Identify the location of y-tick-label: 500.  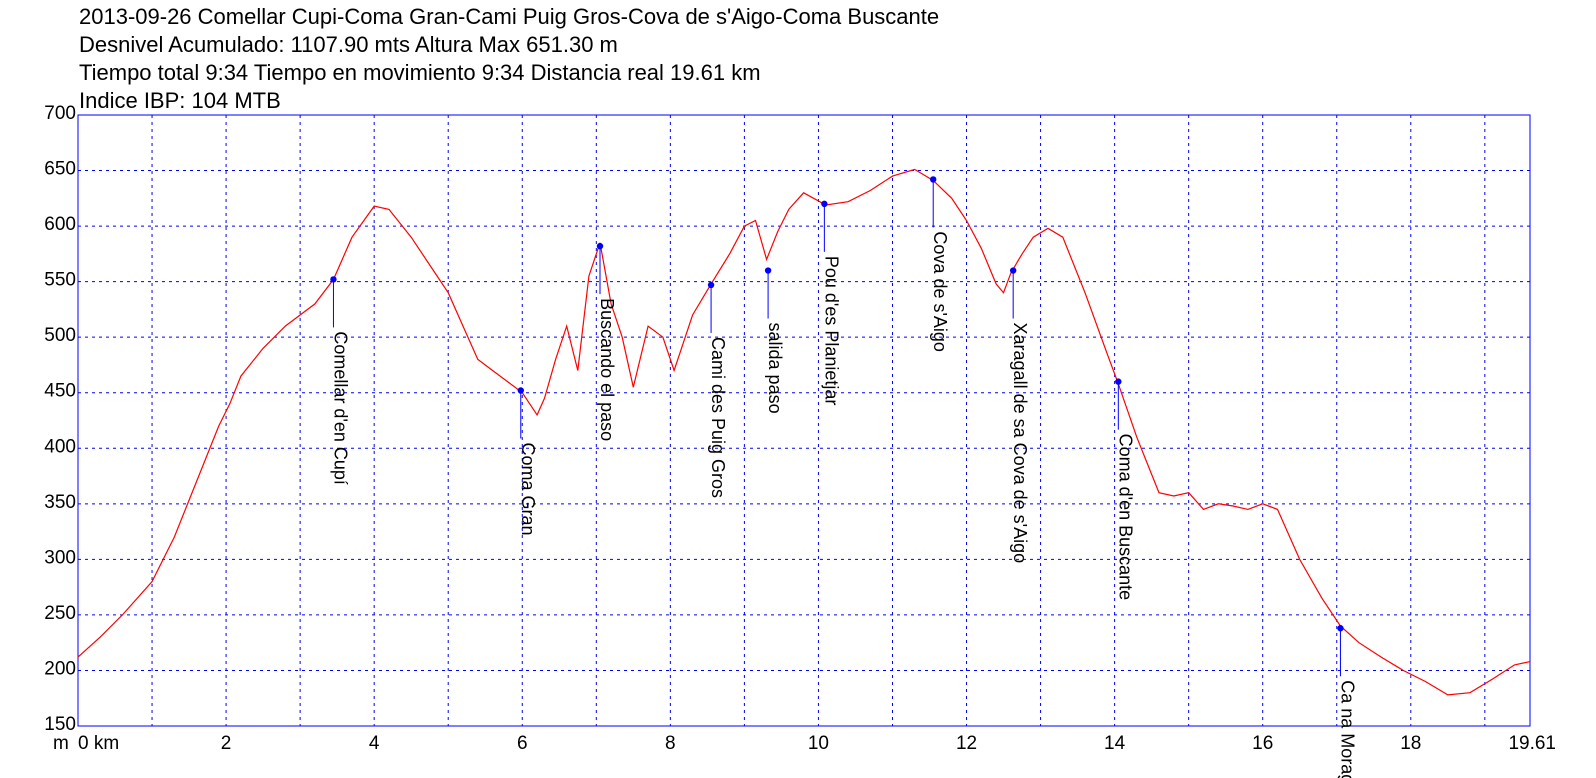
(60, 335).